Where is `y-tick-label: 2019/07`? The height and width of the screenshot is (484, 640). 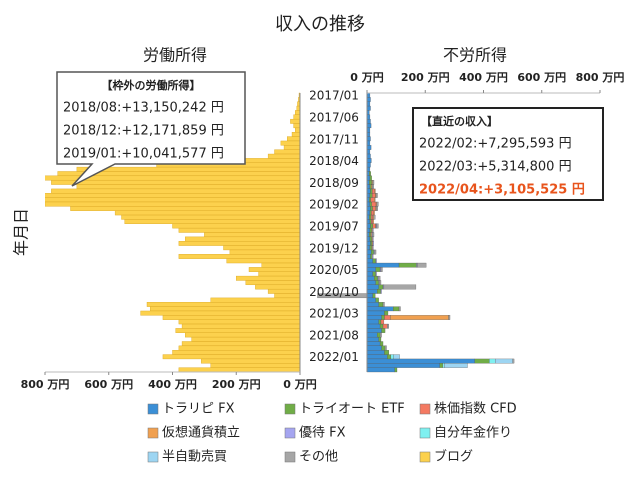
y-tick-label: 2019/07 is located at coordinates (334, 226).